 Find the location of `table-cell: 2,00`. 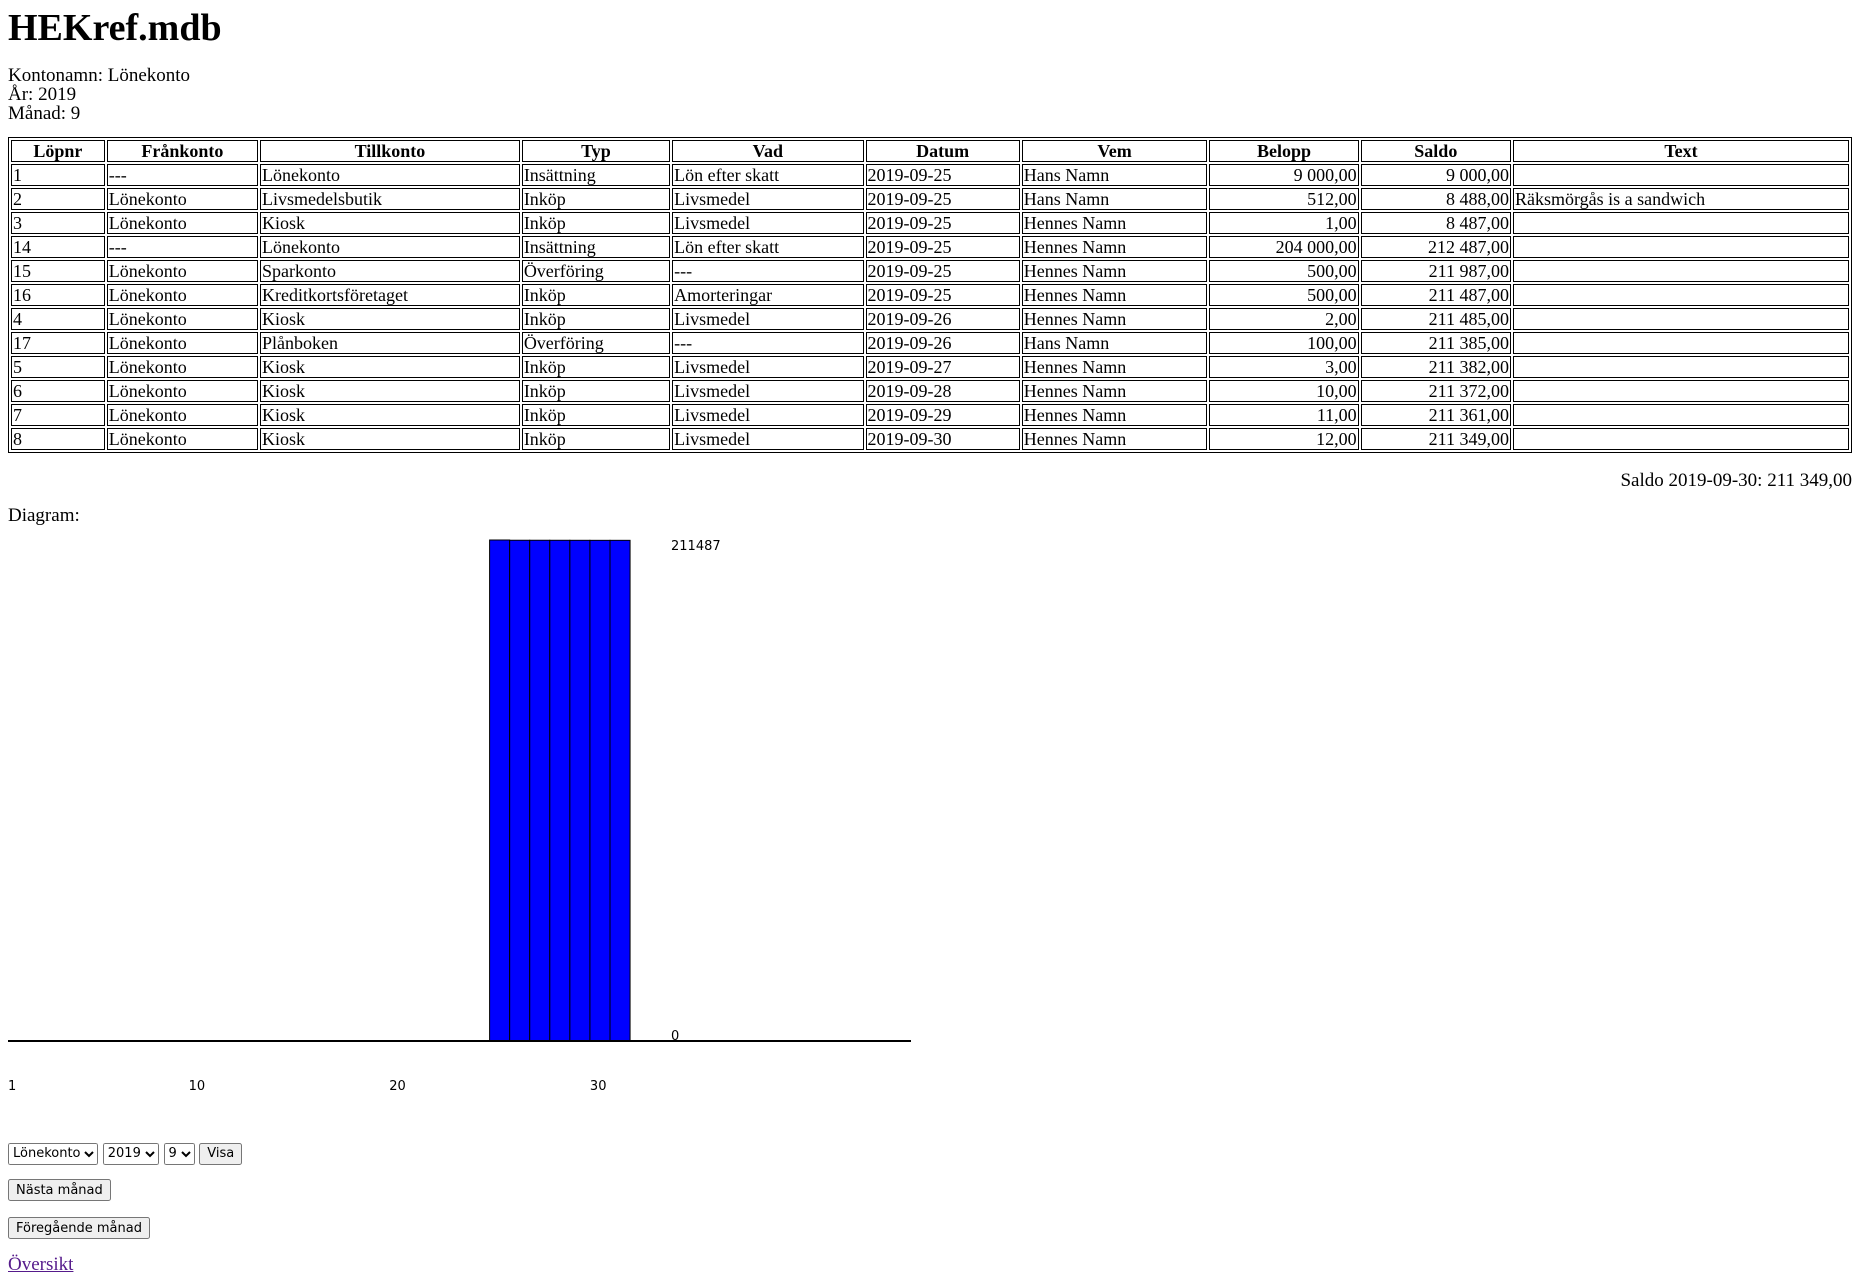

table-cell: 2,00 is located at coordinates (1284, 319).